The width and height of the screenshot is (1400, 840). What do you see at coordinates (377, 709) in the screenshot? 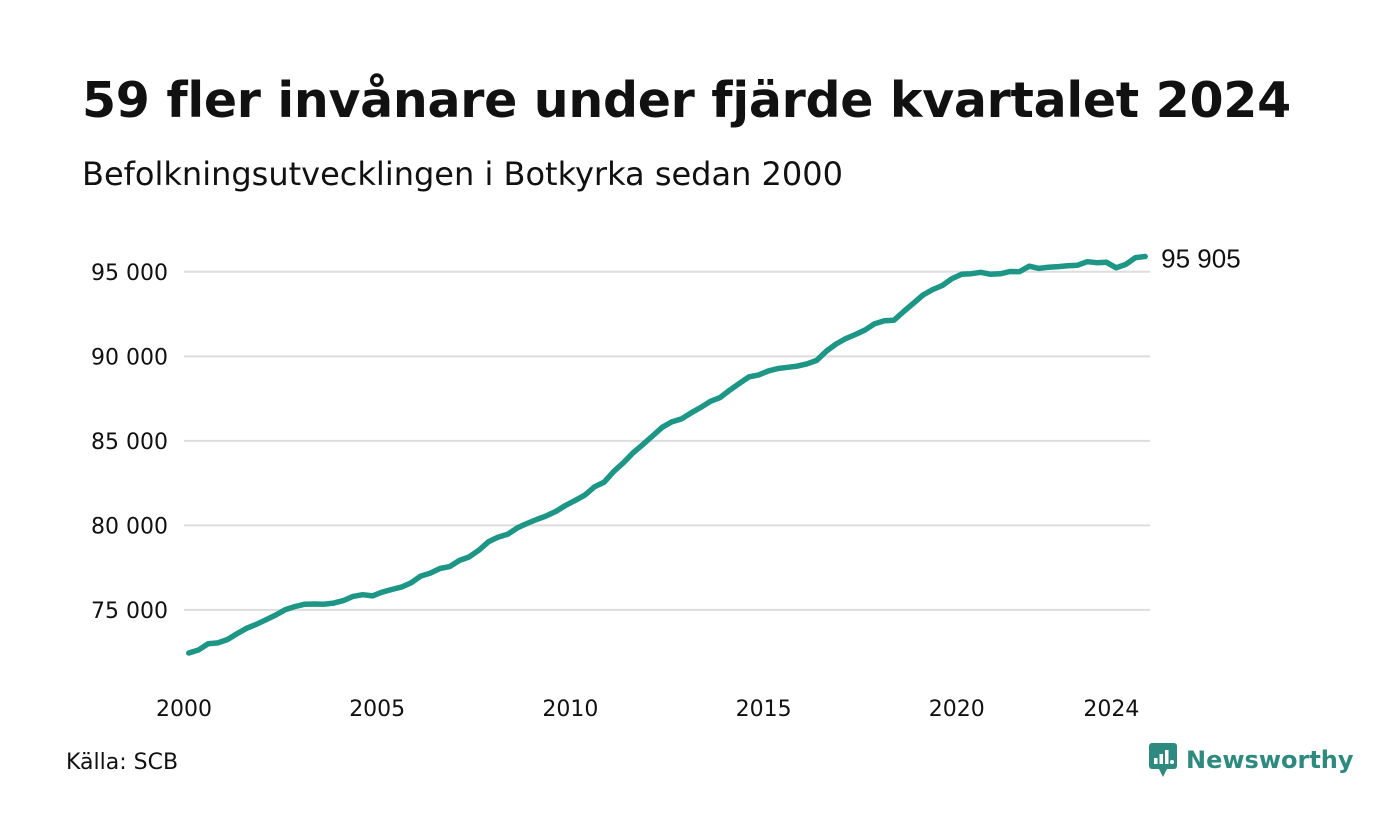
I see `x-tick-label: 2005` at bounding box center [377, 709].